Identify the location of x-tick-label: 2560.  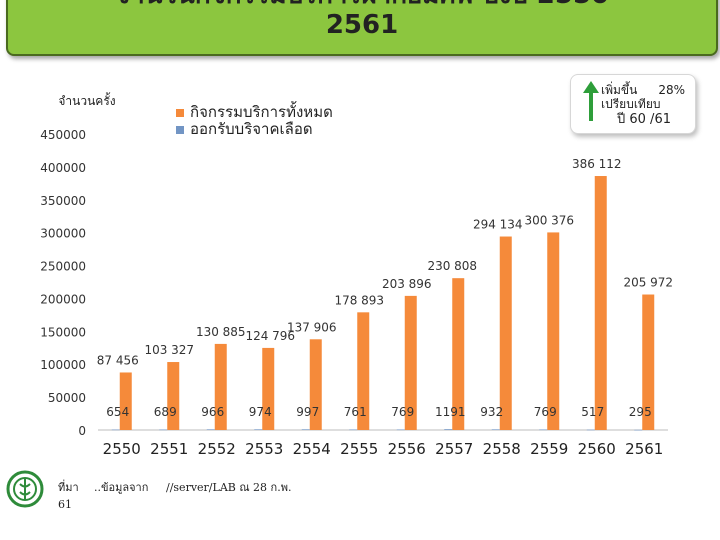
(597, 449).